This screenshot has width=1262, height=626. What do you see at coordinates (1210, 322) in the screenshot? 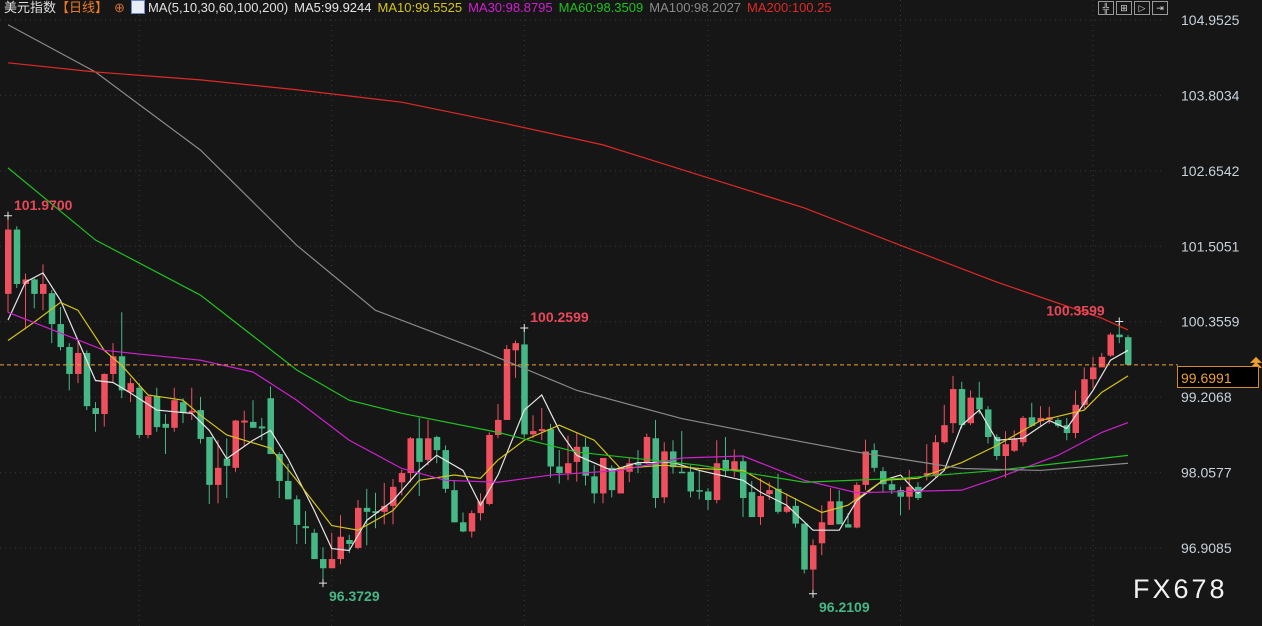
I see `y-tick-label: 100.3559` at bounding box center [1210, 322].